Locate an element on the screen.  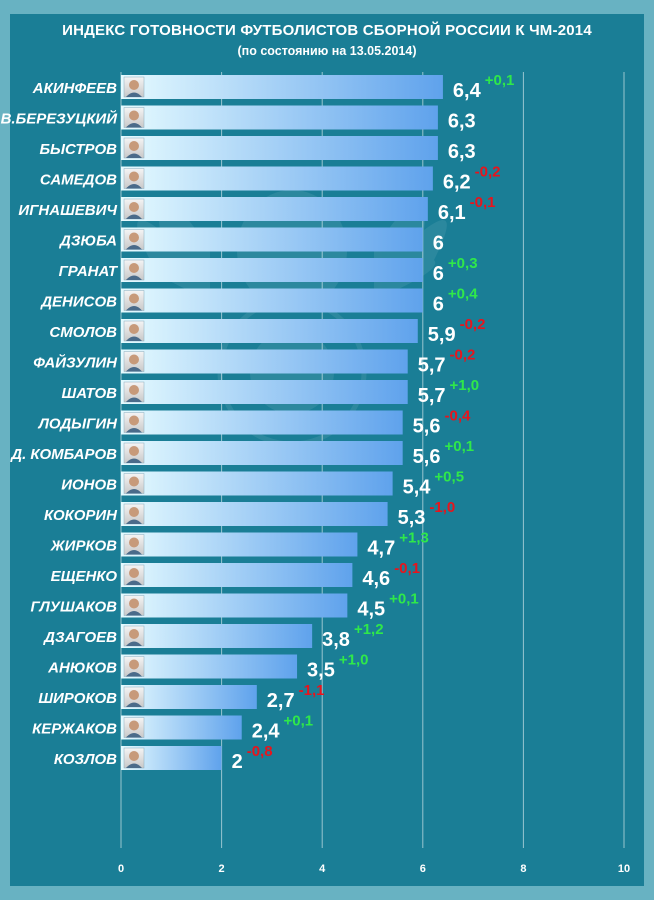
category-label: Д. КОМБАРОВ is located at coordinates (63, 454).